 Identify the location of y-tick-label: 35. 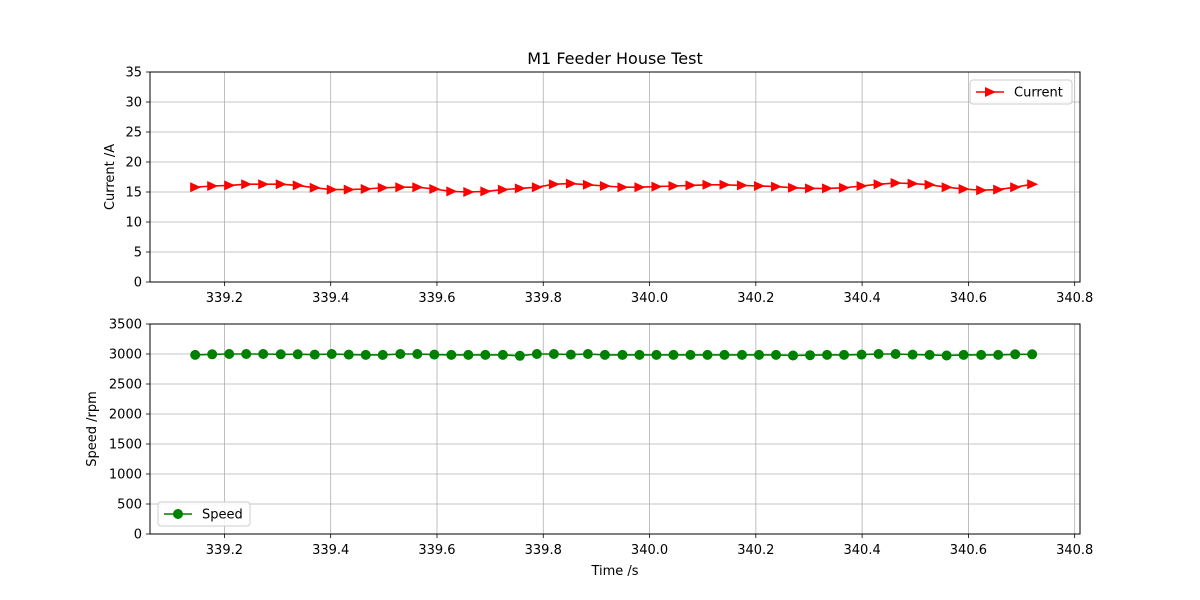
(133, 73).